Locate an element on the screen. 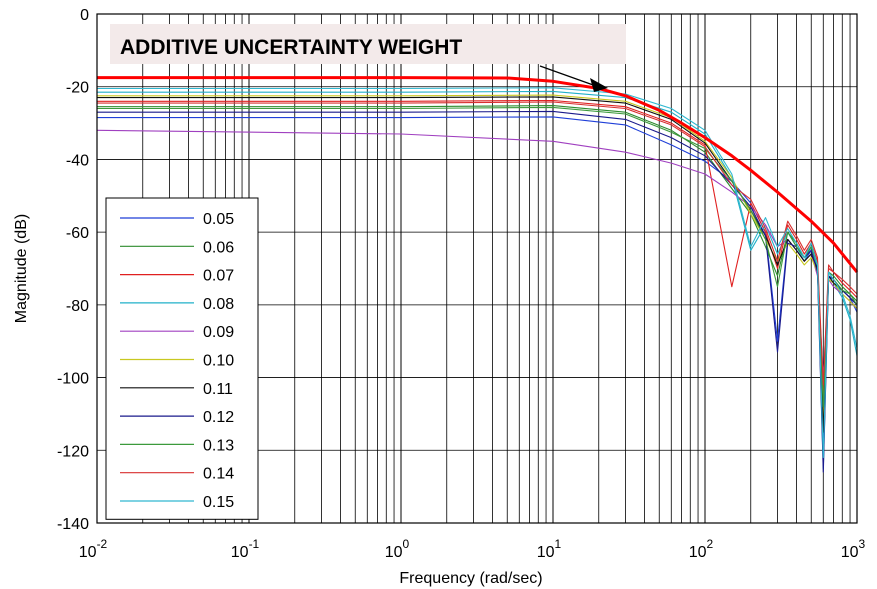 This screenshot has width=877, height=589. x-tick-label: 10⁻¹ is located at coordinates (245, 549).